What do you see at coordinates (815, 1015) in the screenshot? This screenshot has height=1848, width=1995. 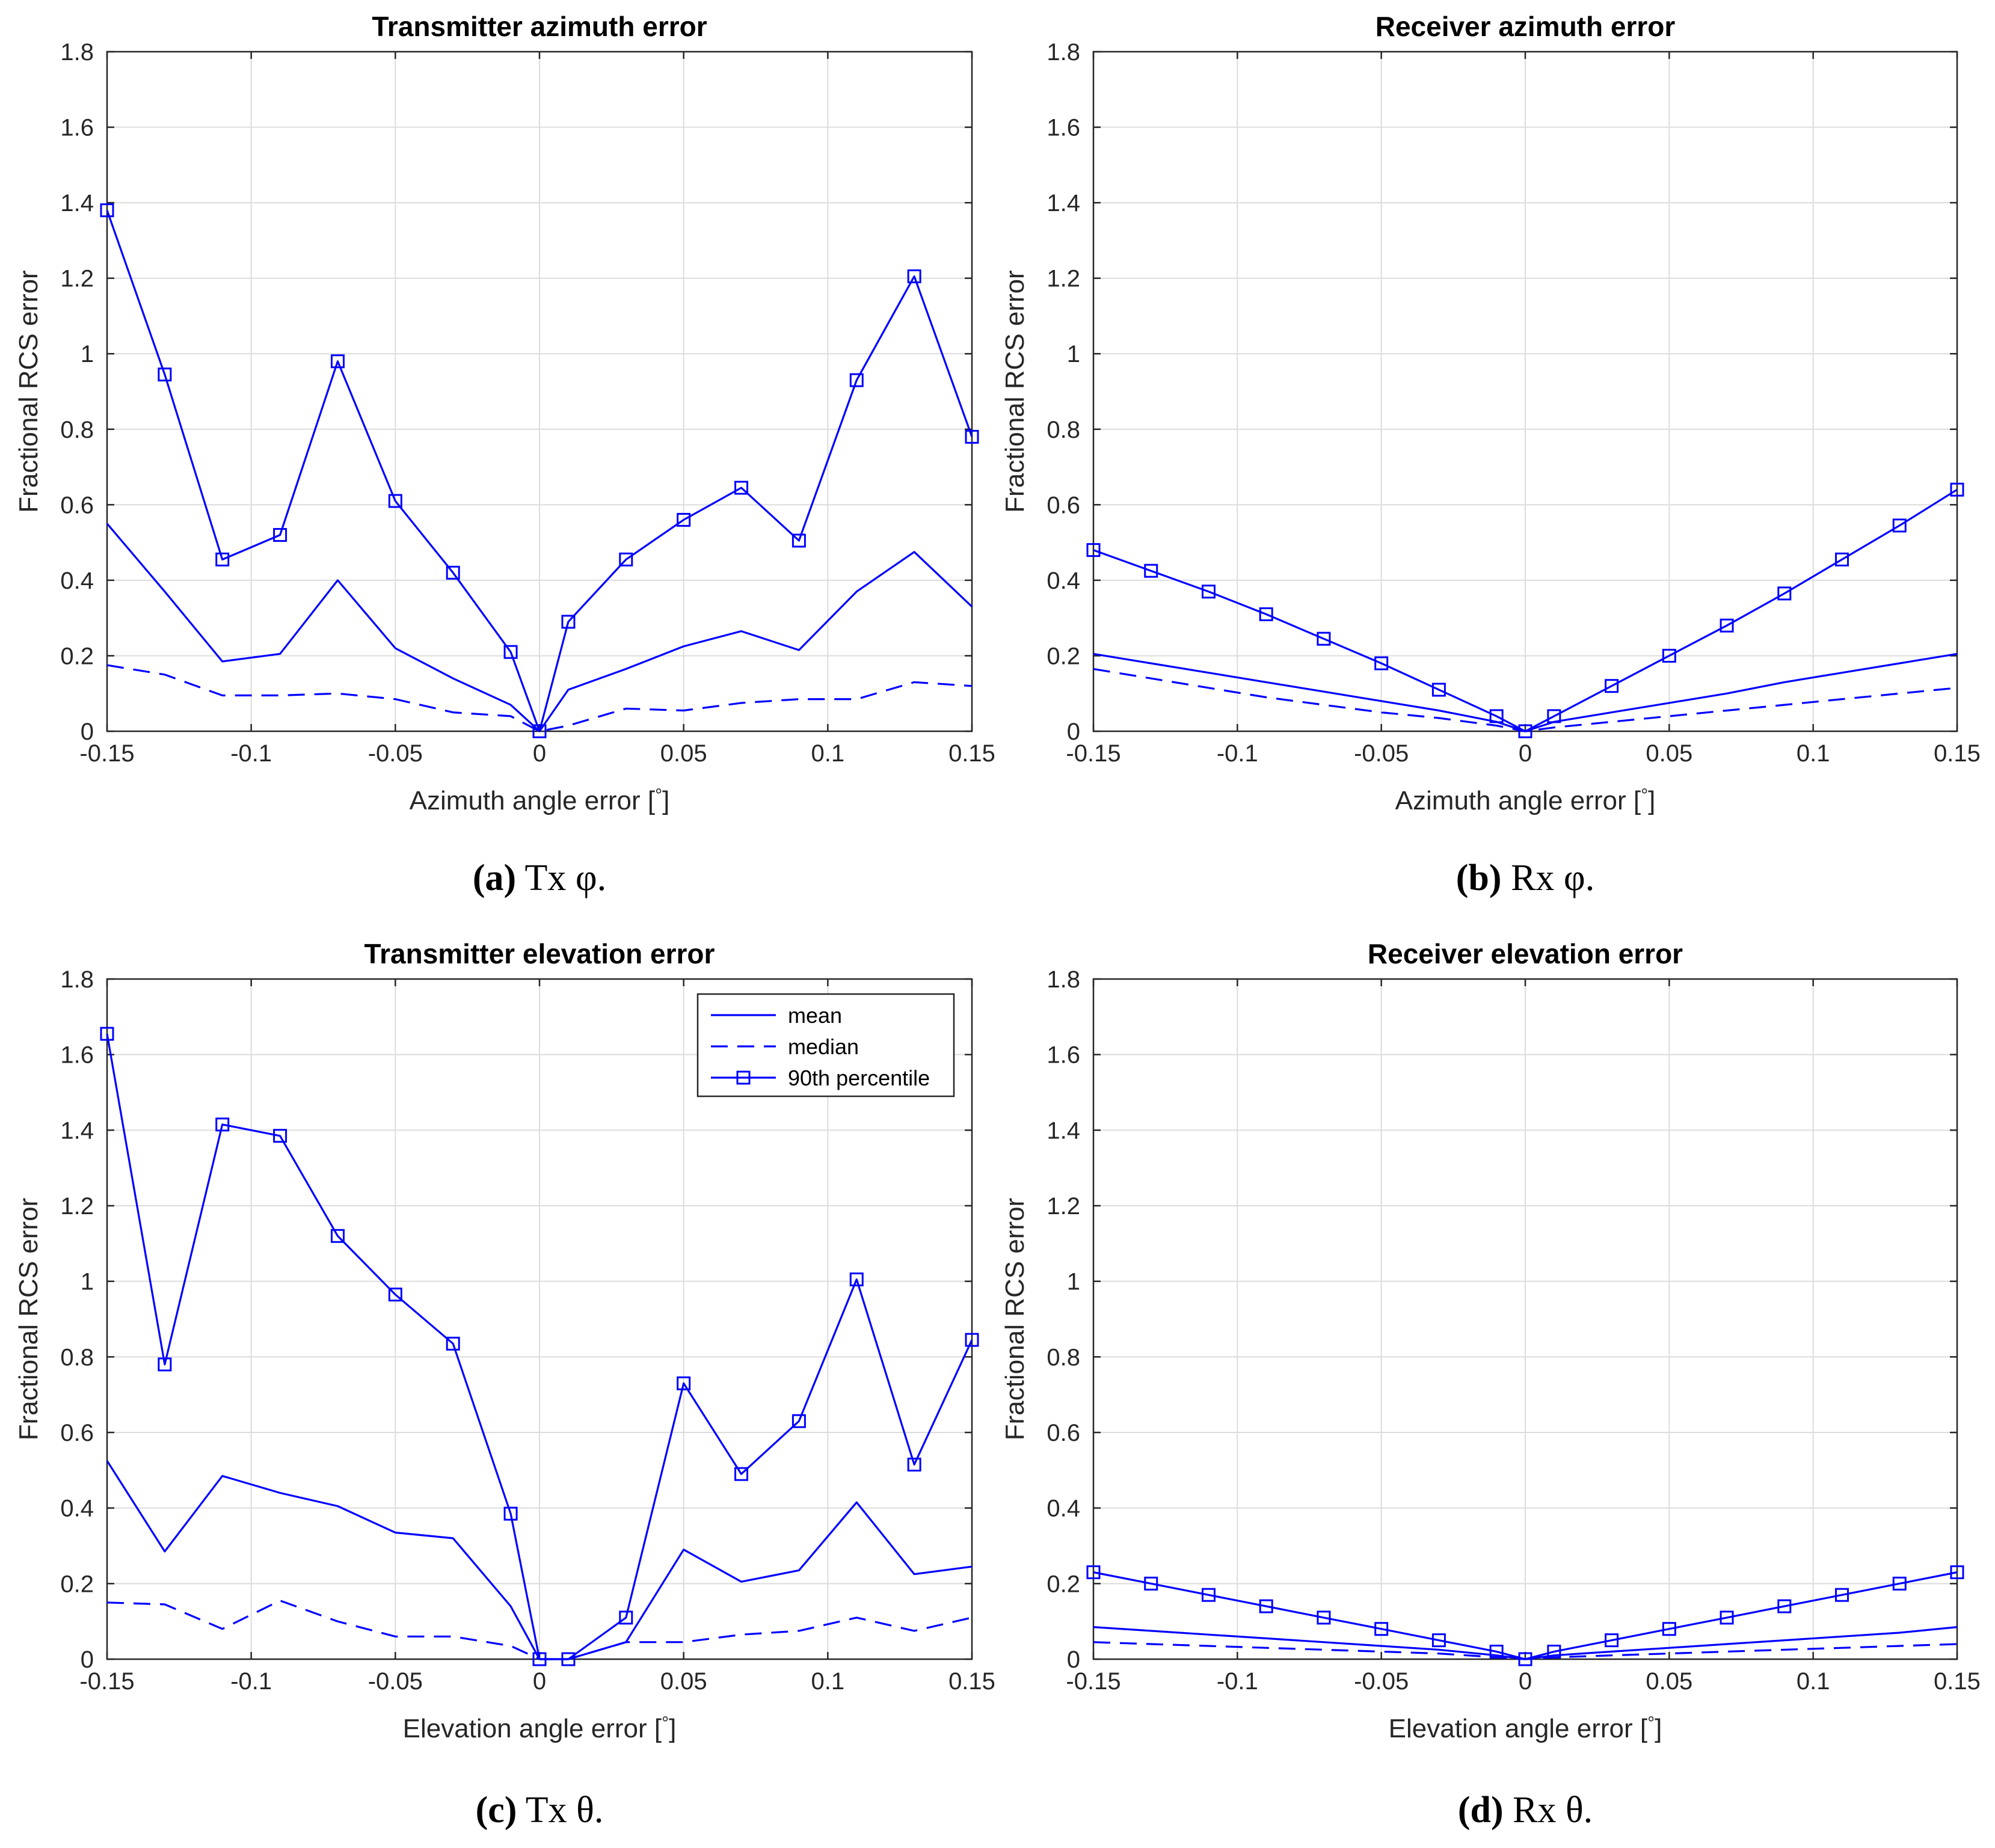 I see `legend-label: mean` at bounding box center [815, 1015].